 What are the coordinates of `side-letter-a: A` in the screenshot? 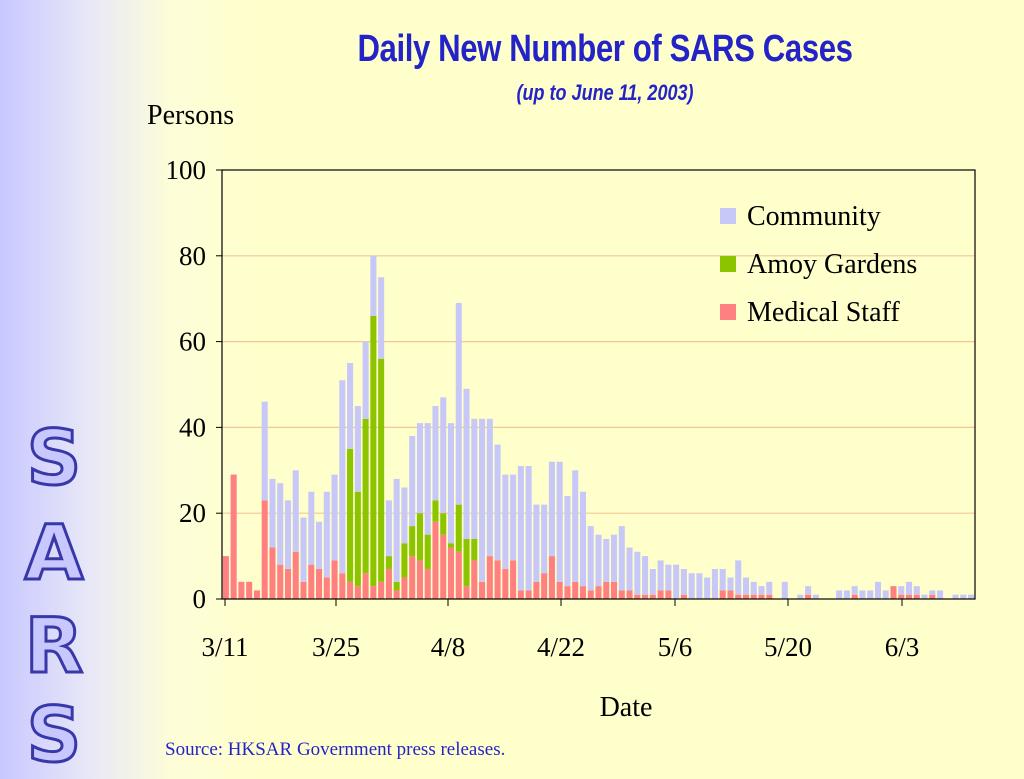 It's located at (54, 552).